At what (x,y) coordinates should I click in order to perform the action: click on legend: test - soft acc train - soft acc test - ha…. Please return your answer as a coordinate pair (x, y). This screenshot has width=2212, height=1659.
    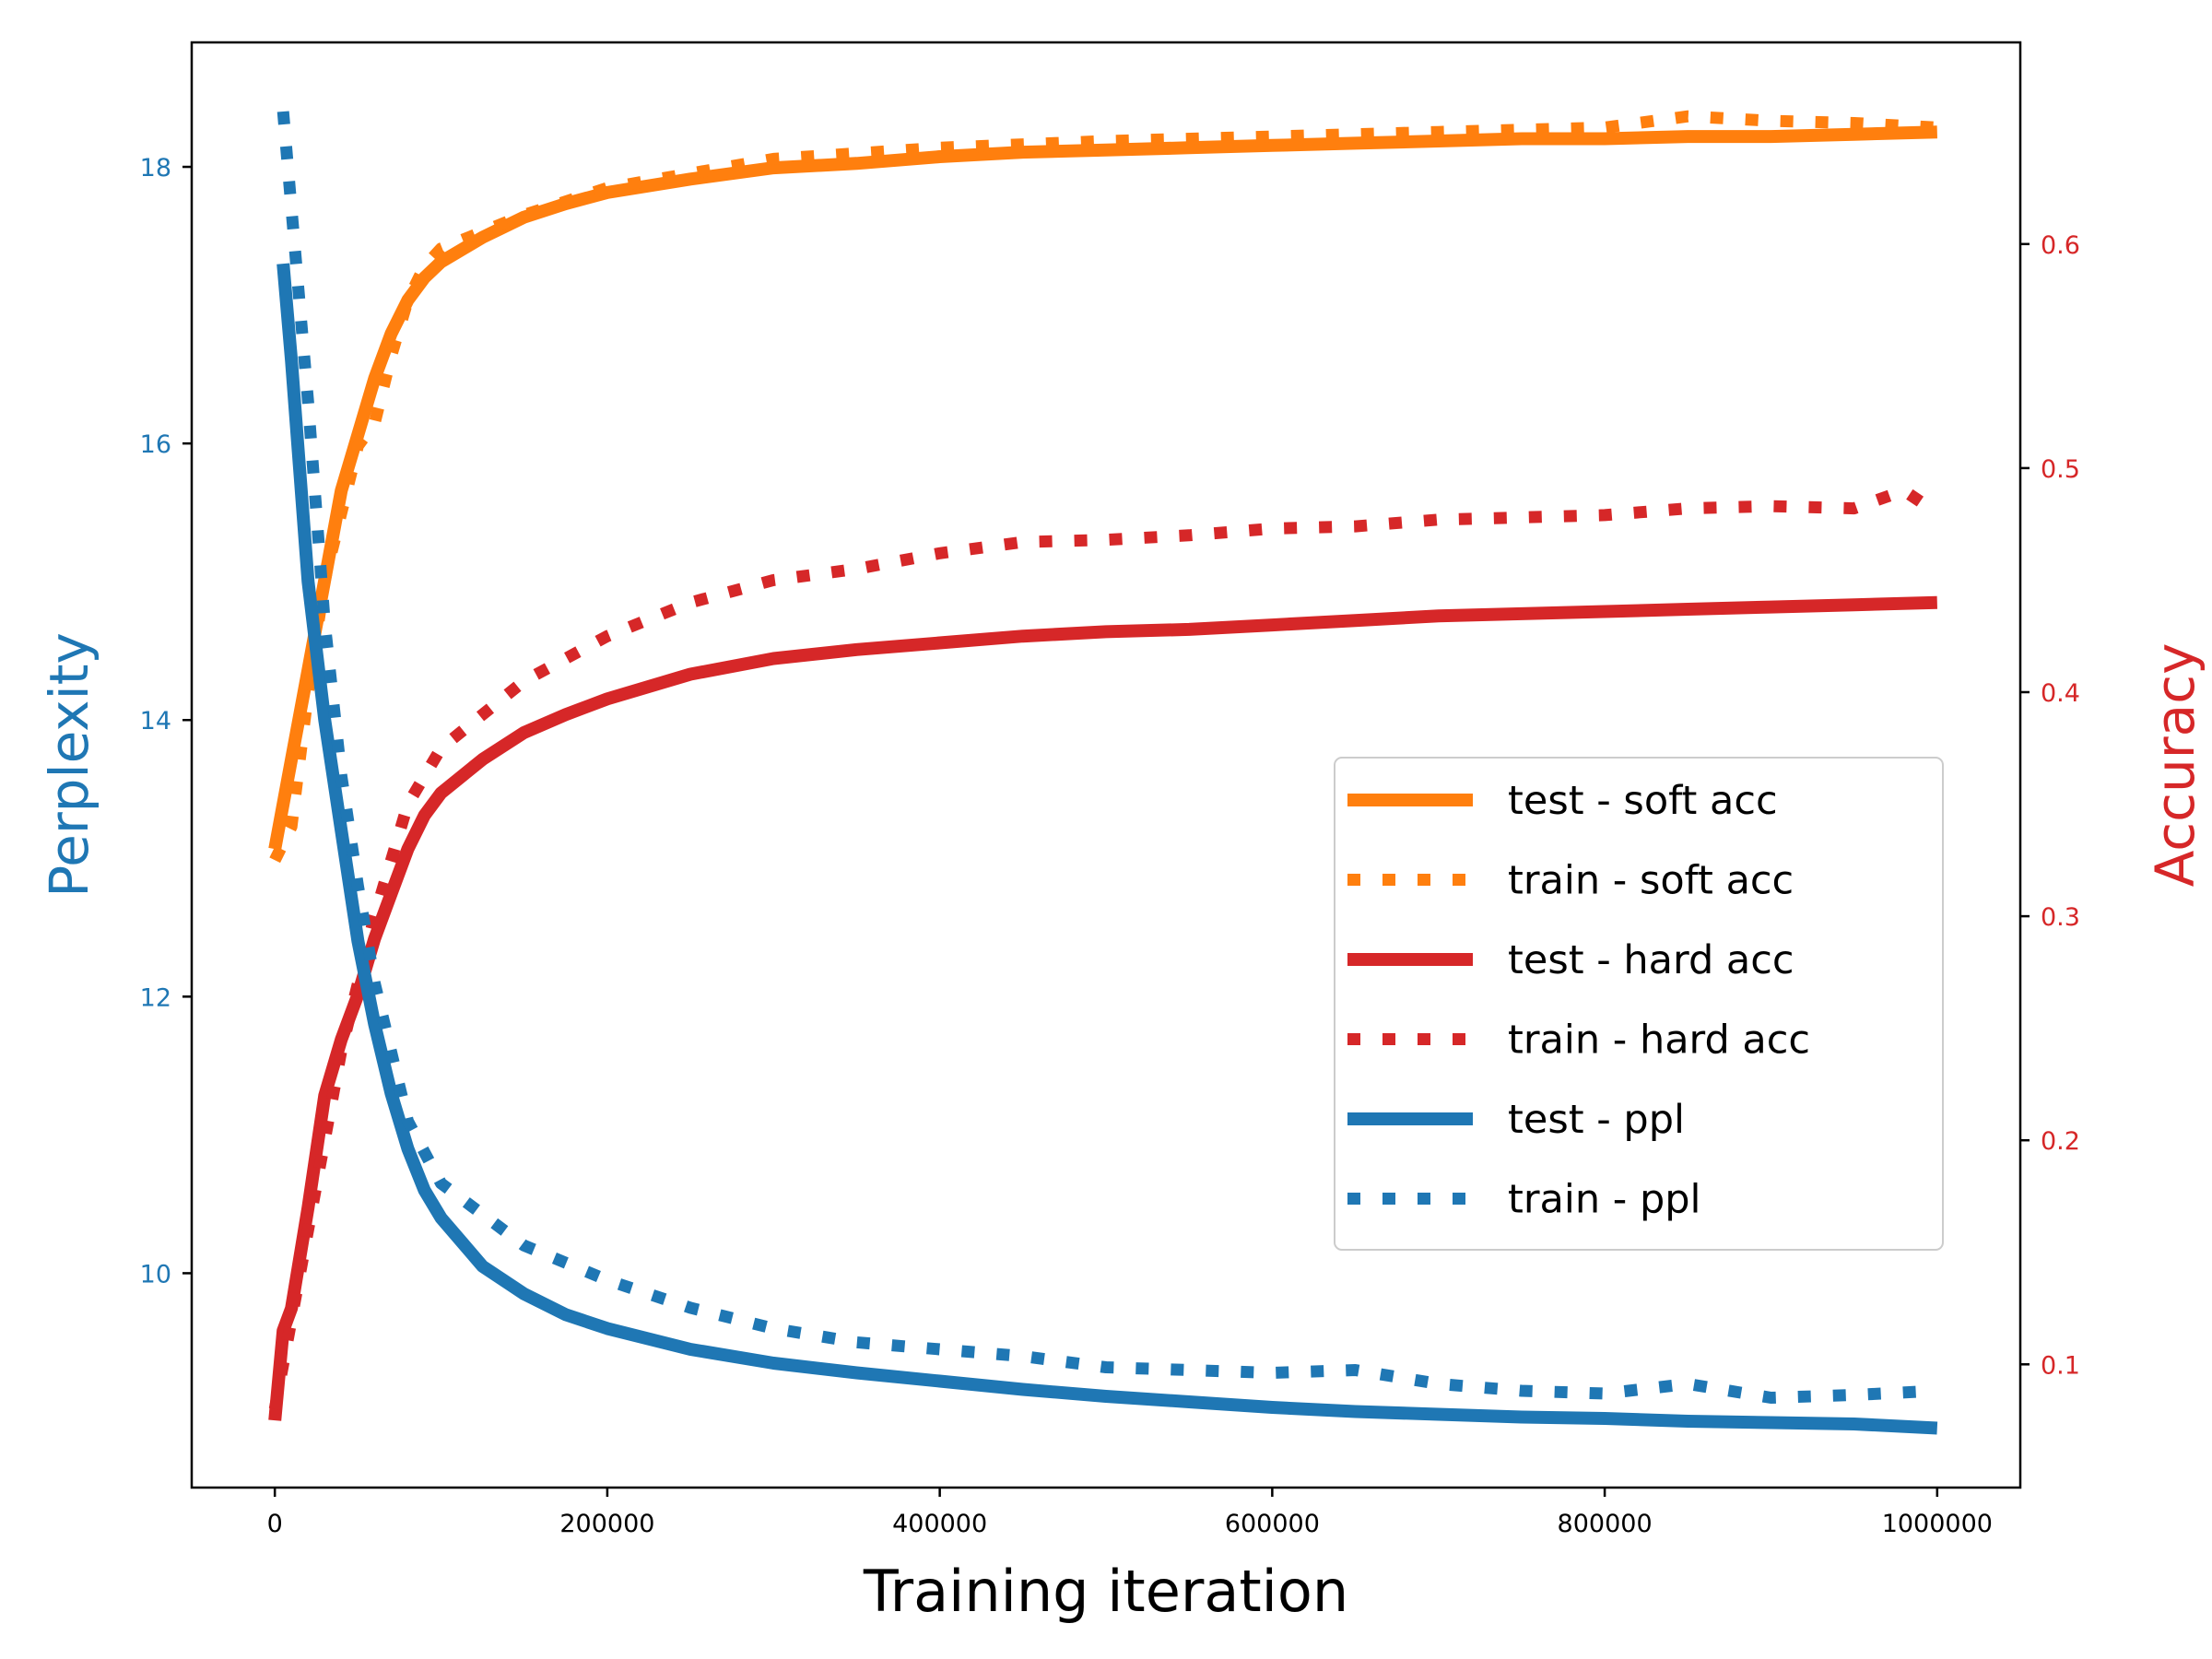
    Looking at the image, I should click on (1639, 1004).